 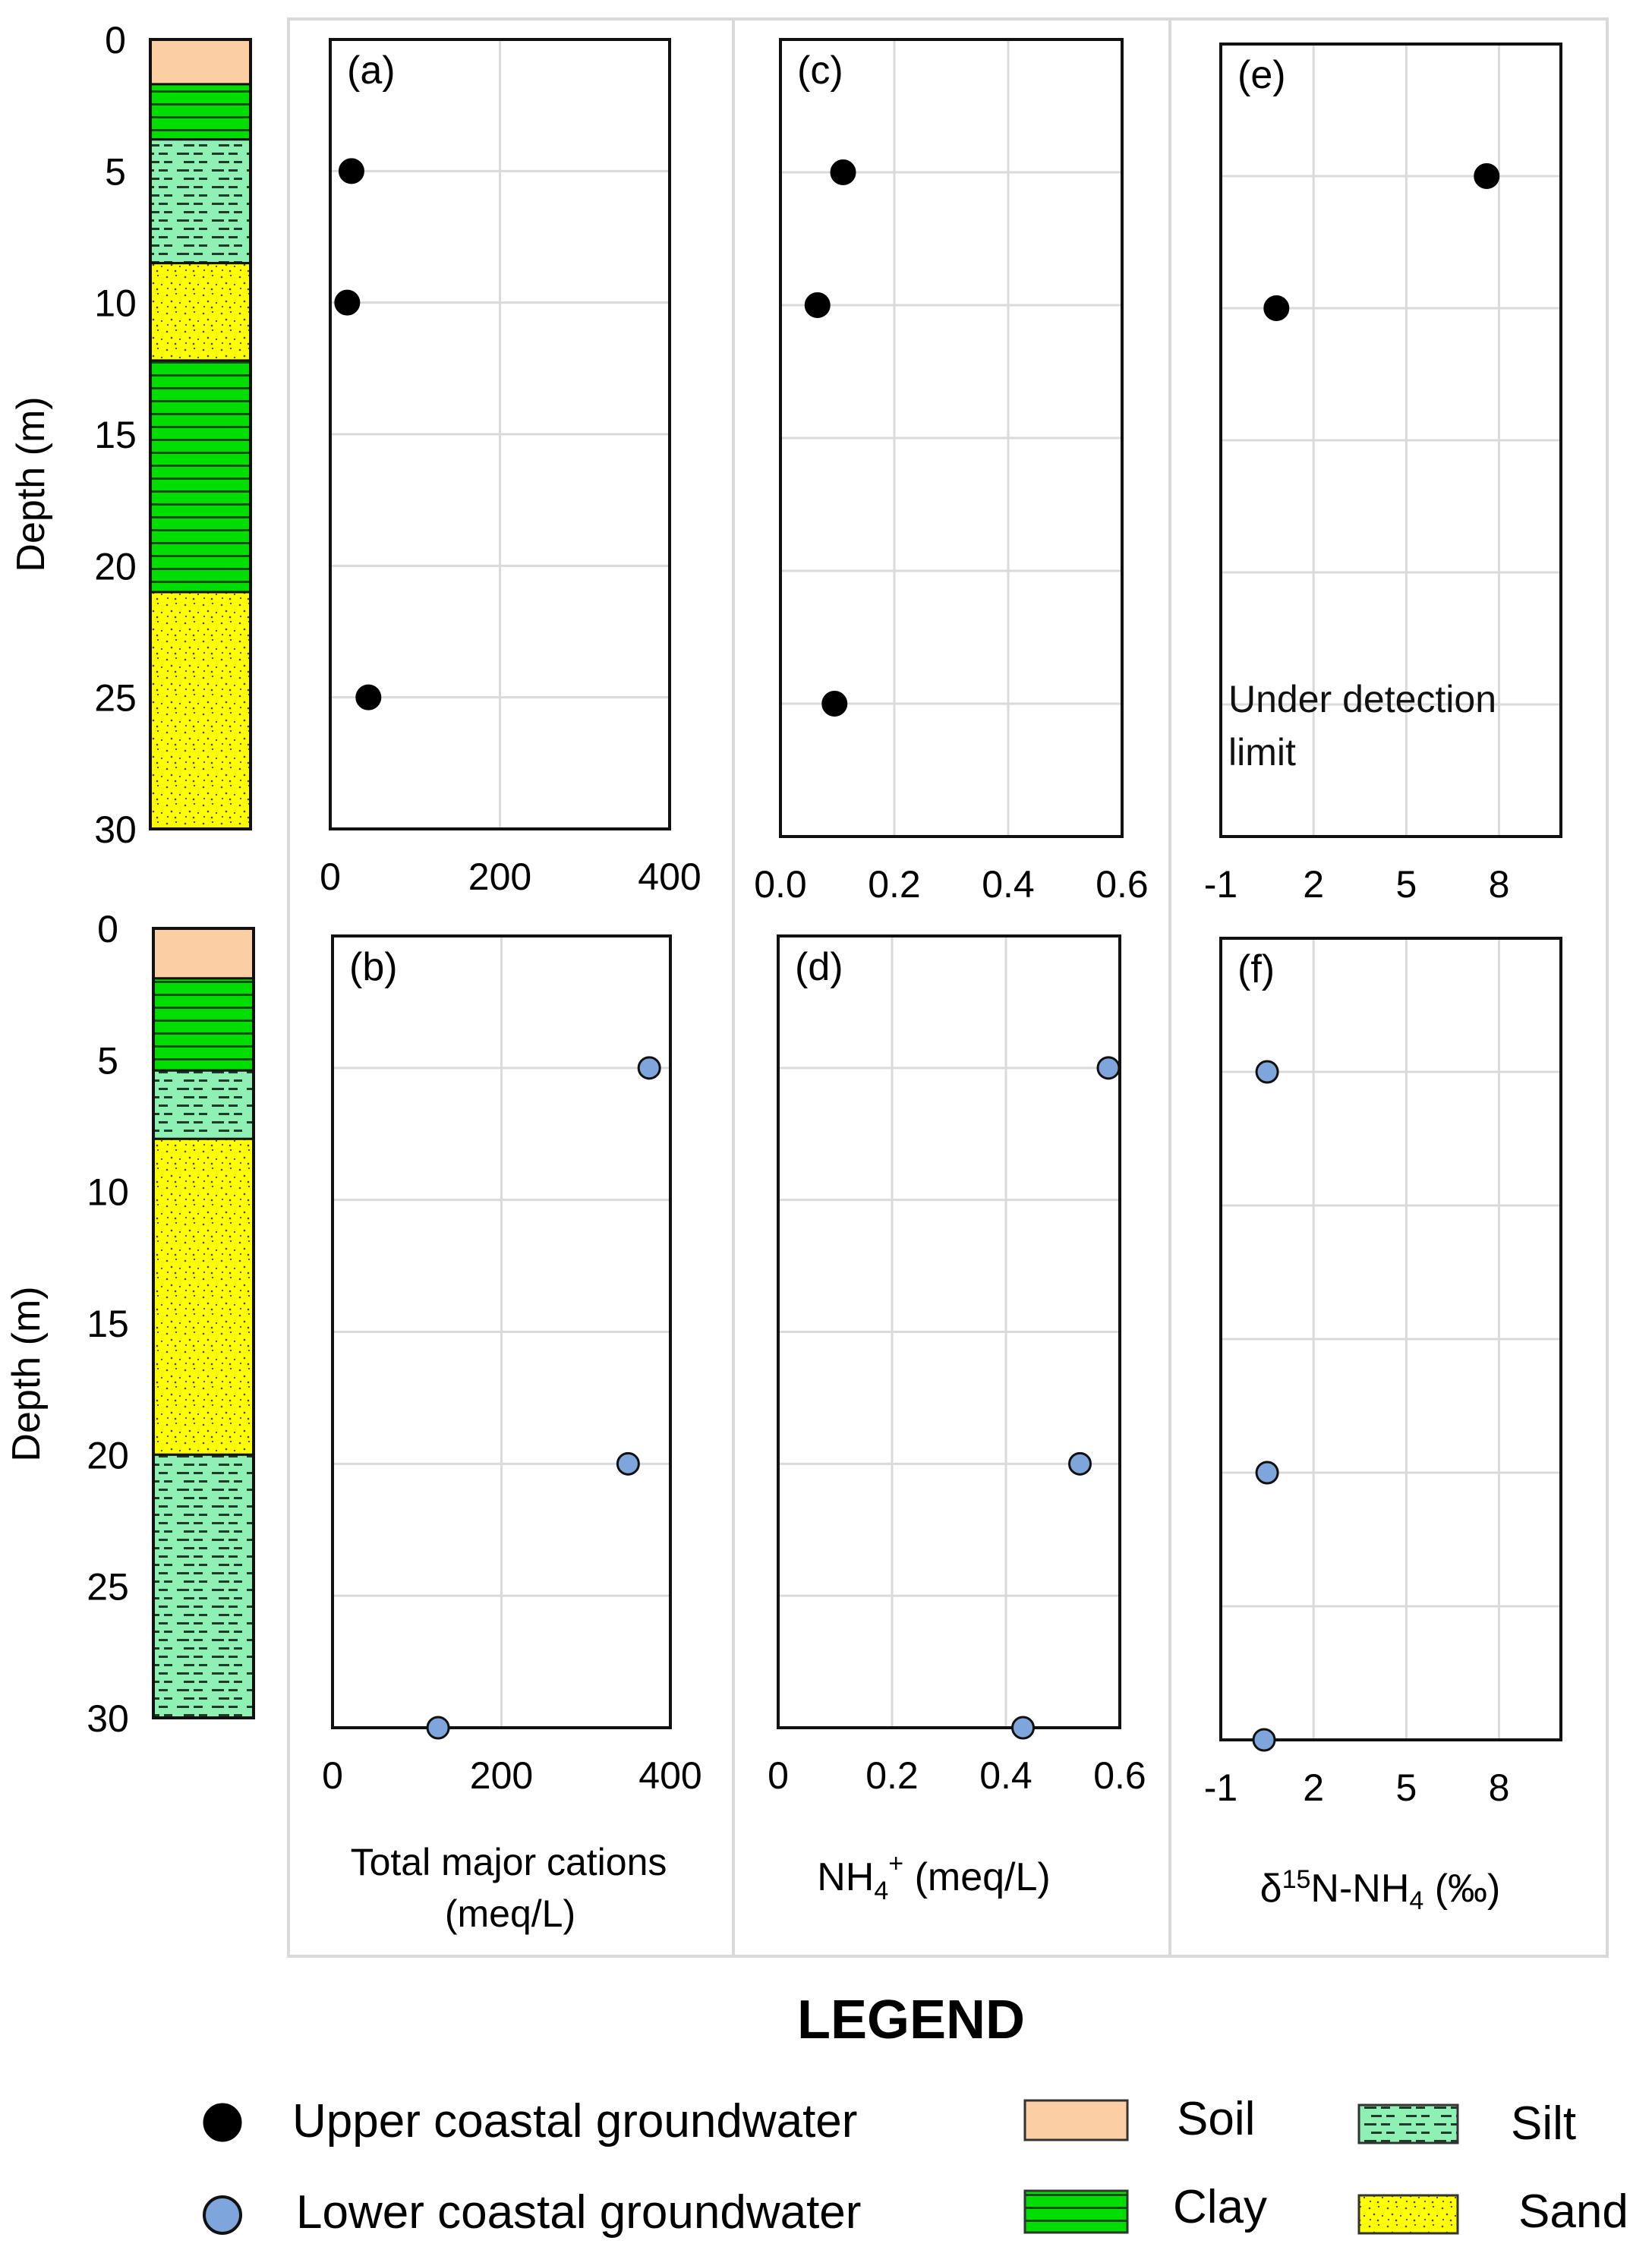 What do you see at coordinates (1216, 2119) in the screenshot?
I see `legend-soil-label: Soil` at bounding box center [1216, 2119].